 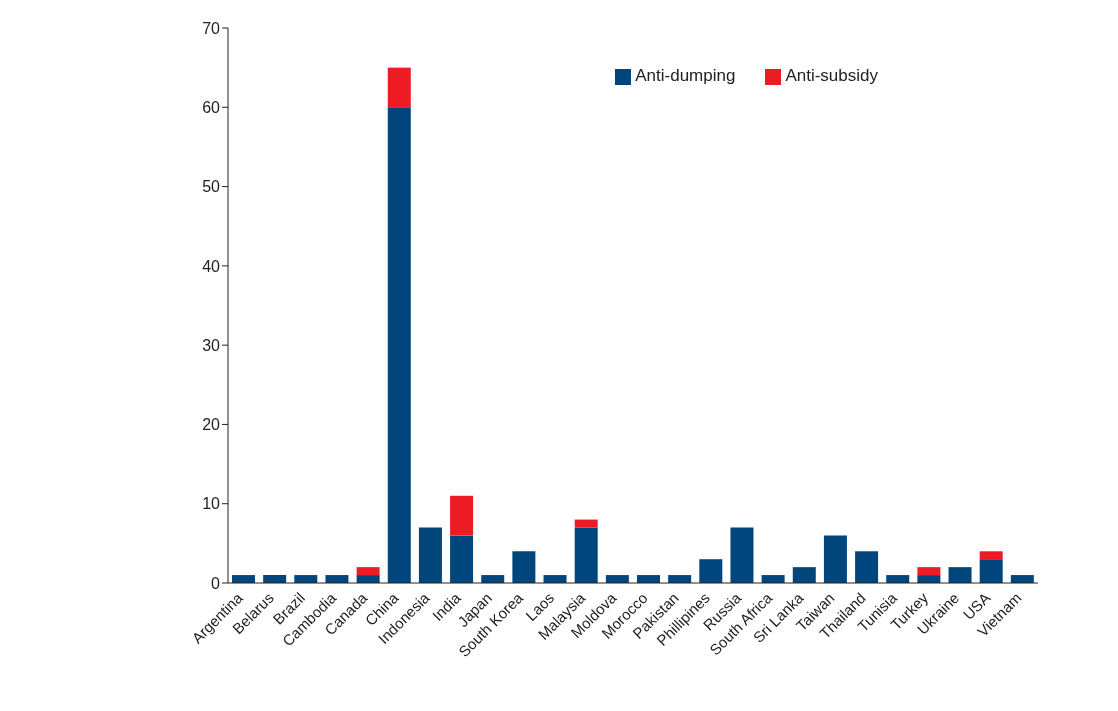 What do you see at coordinates (831, 75) in the screenshot?
I see `legend-label: Anti-subsidy` at bounding box center [831, 75].